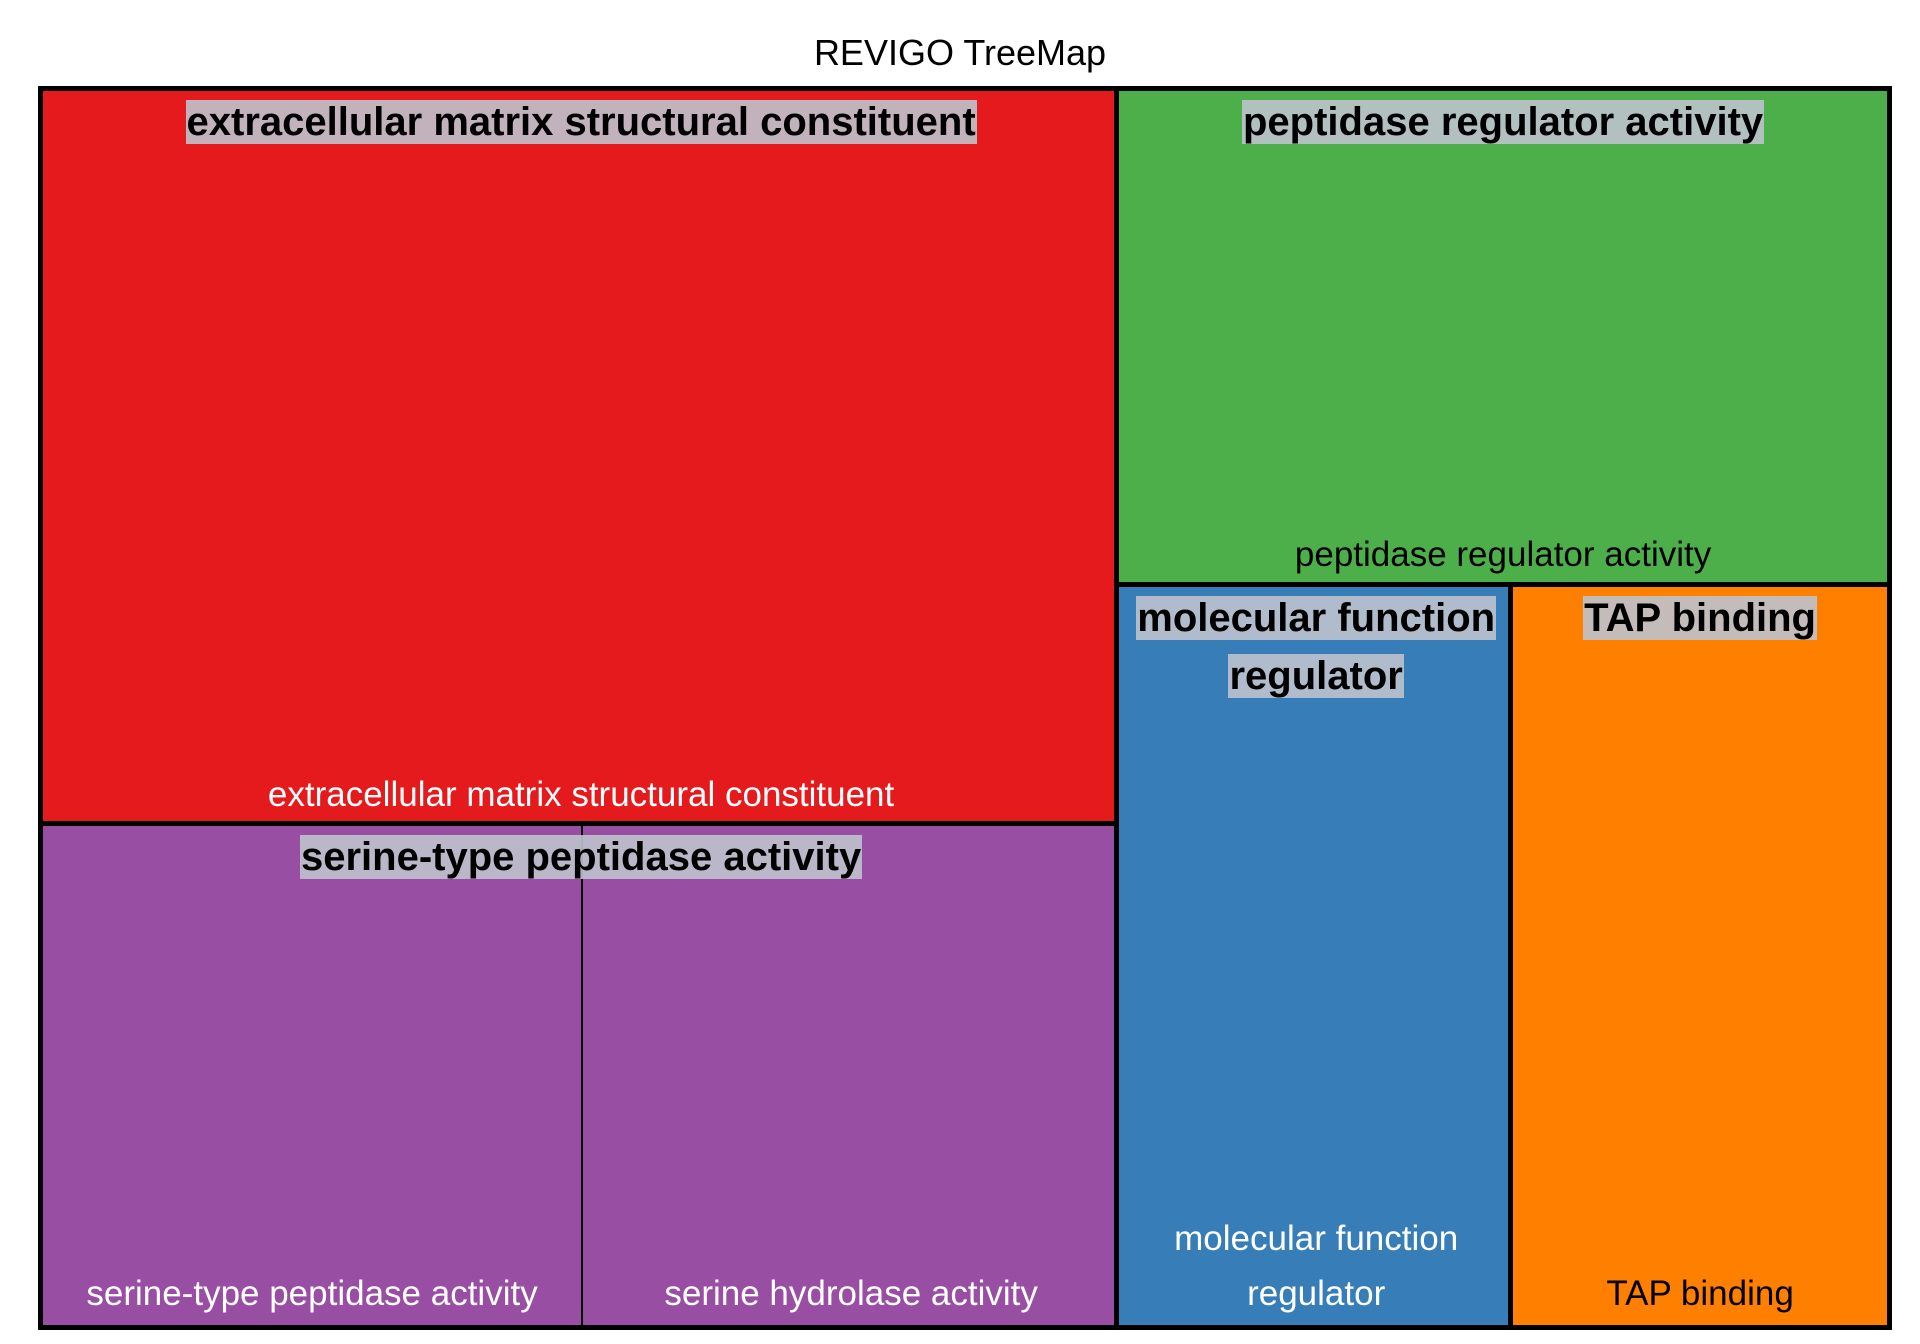 The height and width of the screenshot is (1344, 1920). What do you see at coordinates (581, 856) in the screenshot?
I see `group-label: serine-type peptidase activity` at bounding box center [581, 856].